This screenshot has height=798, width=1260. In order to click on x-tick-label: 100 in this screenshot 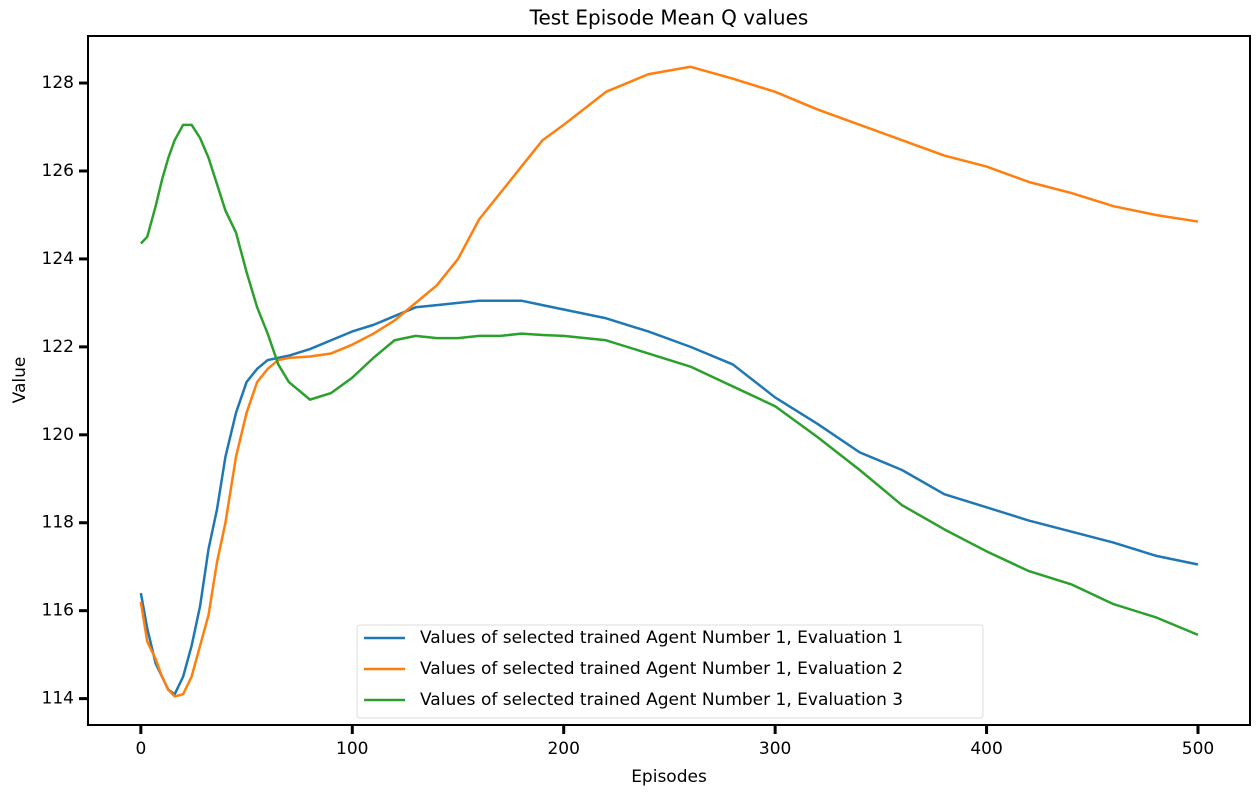, I will do `click(352, 749)`.